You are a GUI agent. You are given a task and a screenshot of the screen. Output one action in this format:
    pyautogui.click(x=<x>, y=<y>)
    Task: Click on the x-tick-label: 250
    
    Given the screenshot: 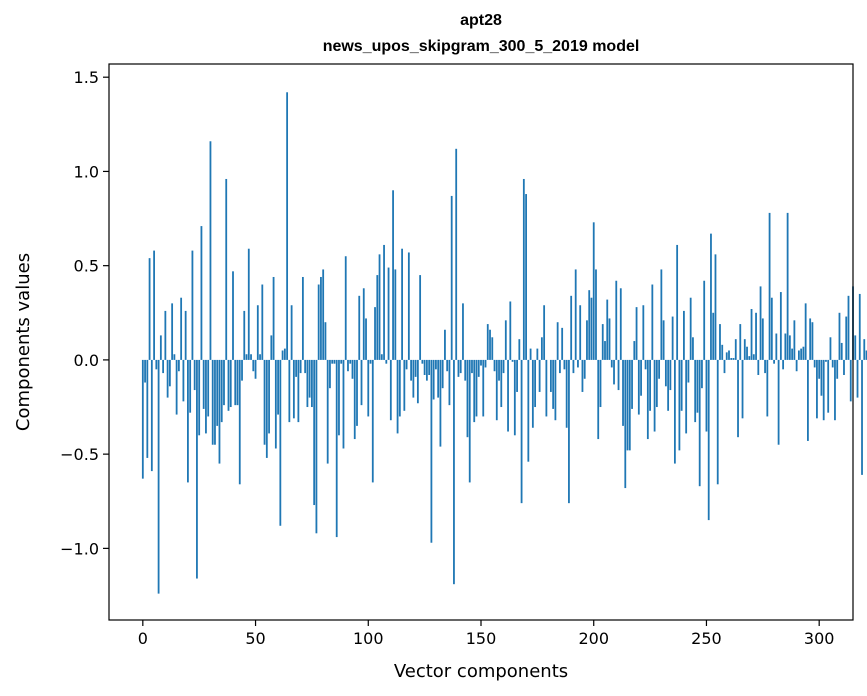 What is the action you would take?
    pyautogui.click(x=706, y=638)
    